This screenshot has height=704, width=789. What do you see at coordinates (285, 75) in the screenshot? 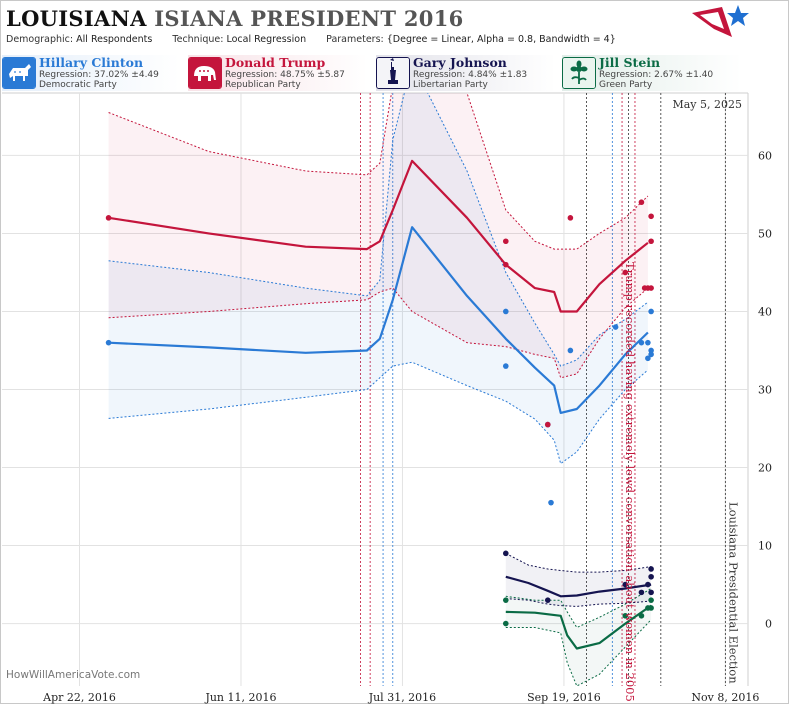
I see `candidate-regression: Regression: 48.75% ±5.87` at bounding box center [285, 75].